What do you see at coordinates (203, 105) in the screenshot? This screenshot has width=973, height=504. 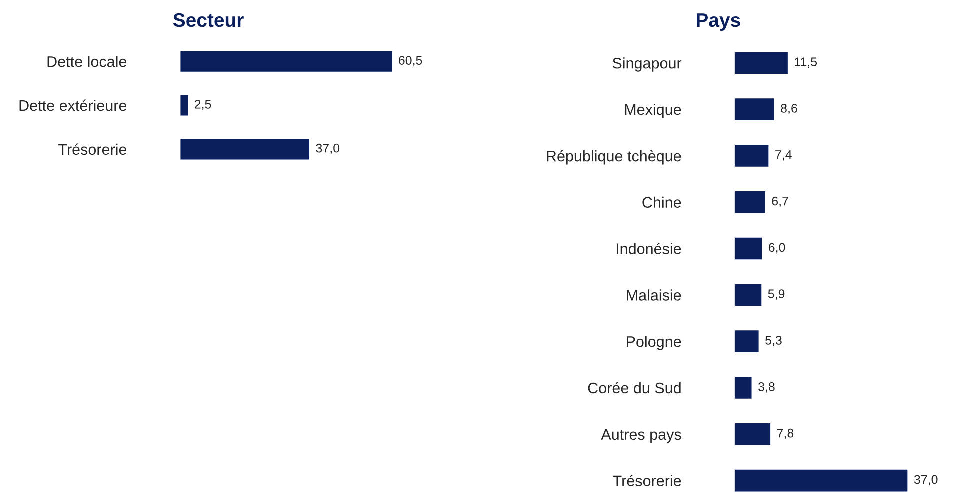 I see `data-label: 2,5` at bounding box center [203, 105].